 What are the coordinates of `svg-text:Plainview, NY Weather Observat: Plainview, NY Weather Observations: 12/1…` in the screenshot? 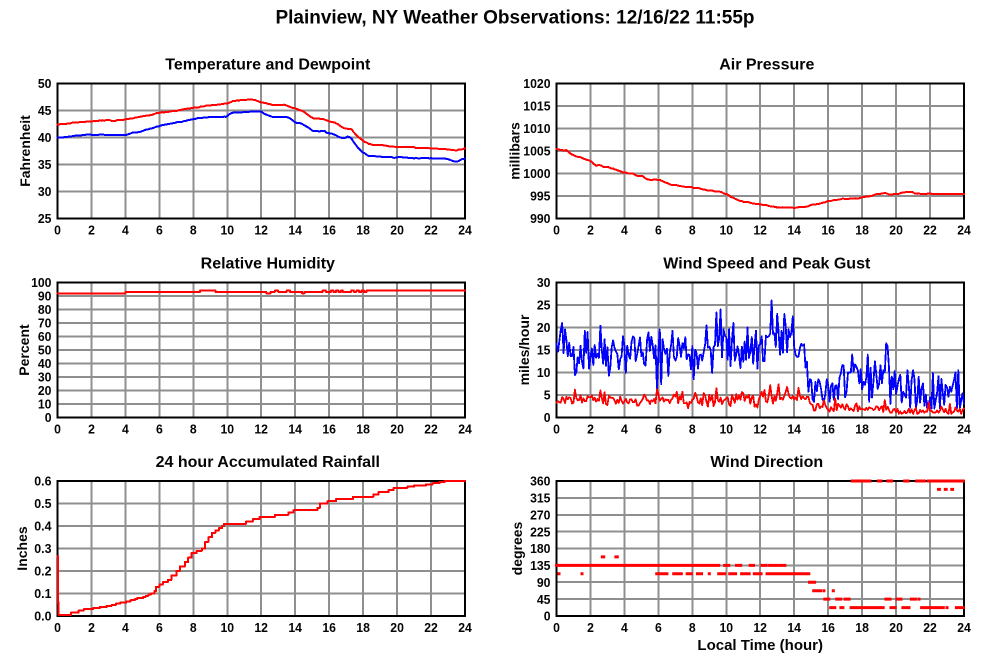 It's located at (514, 18).